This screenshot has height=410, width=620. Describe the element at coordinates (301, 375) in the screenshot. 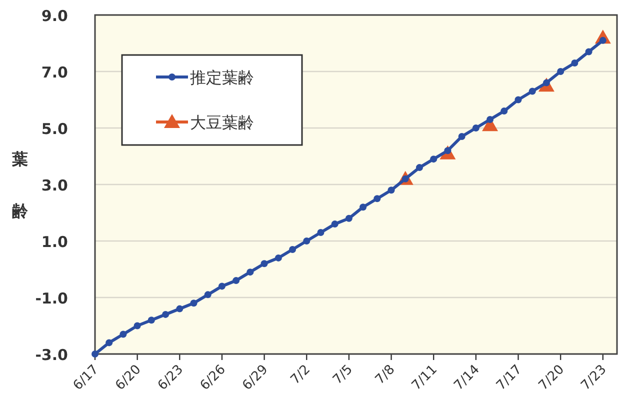

I see `x-tick-label: 7/2` at that location.